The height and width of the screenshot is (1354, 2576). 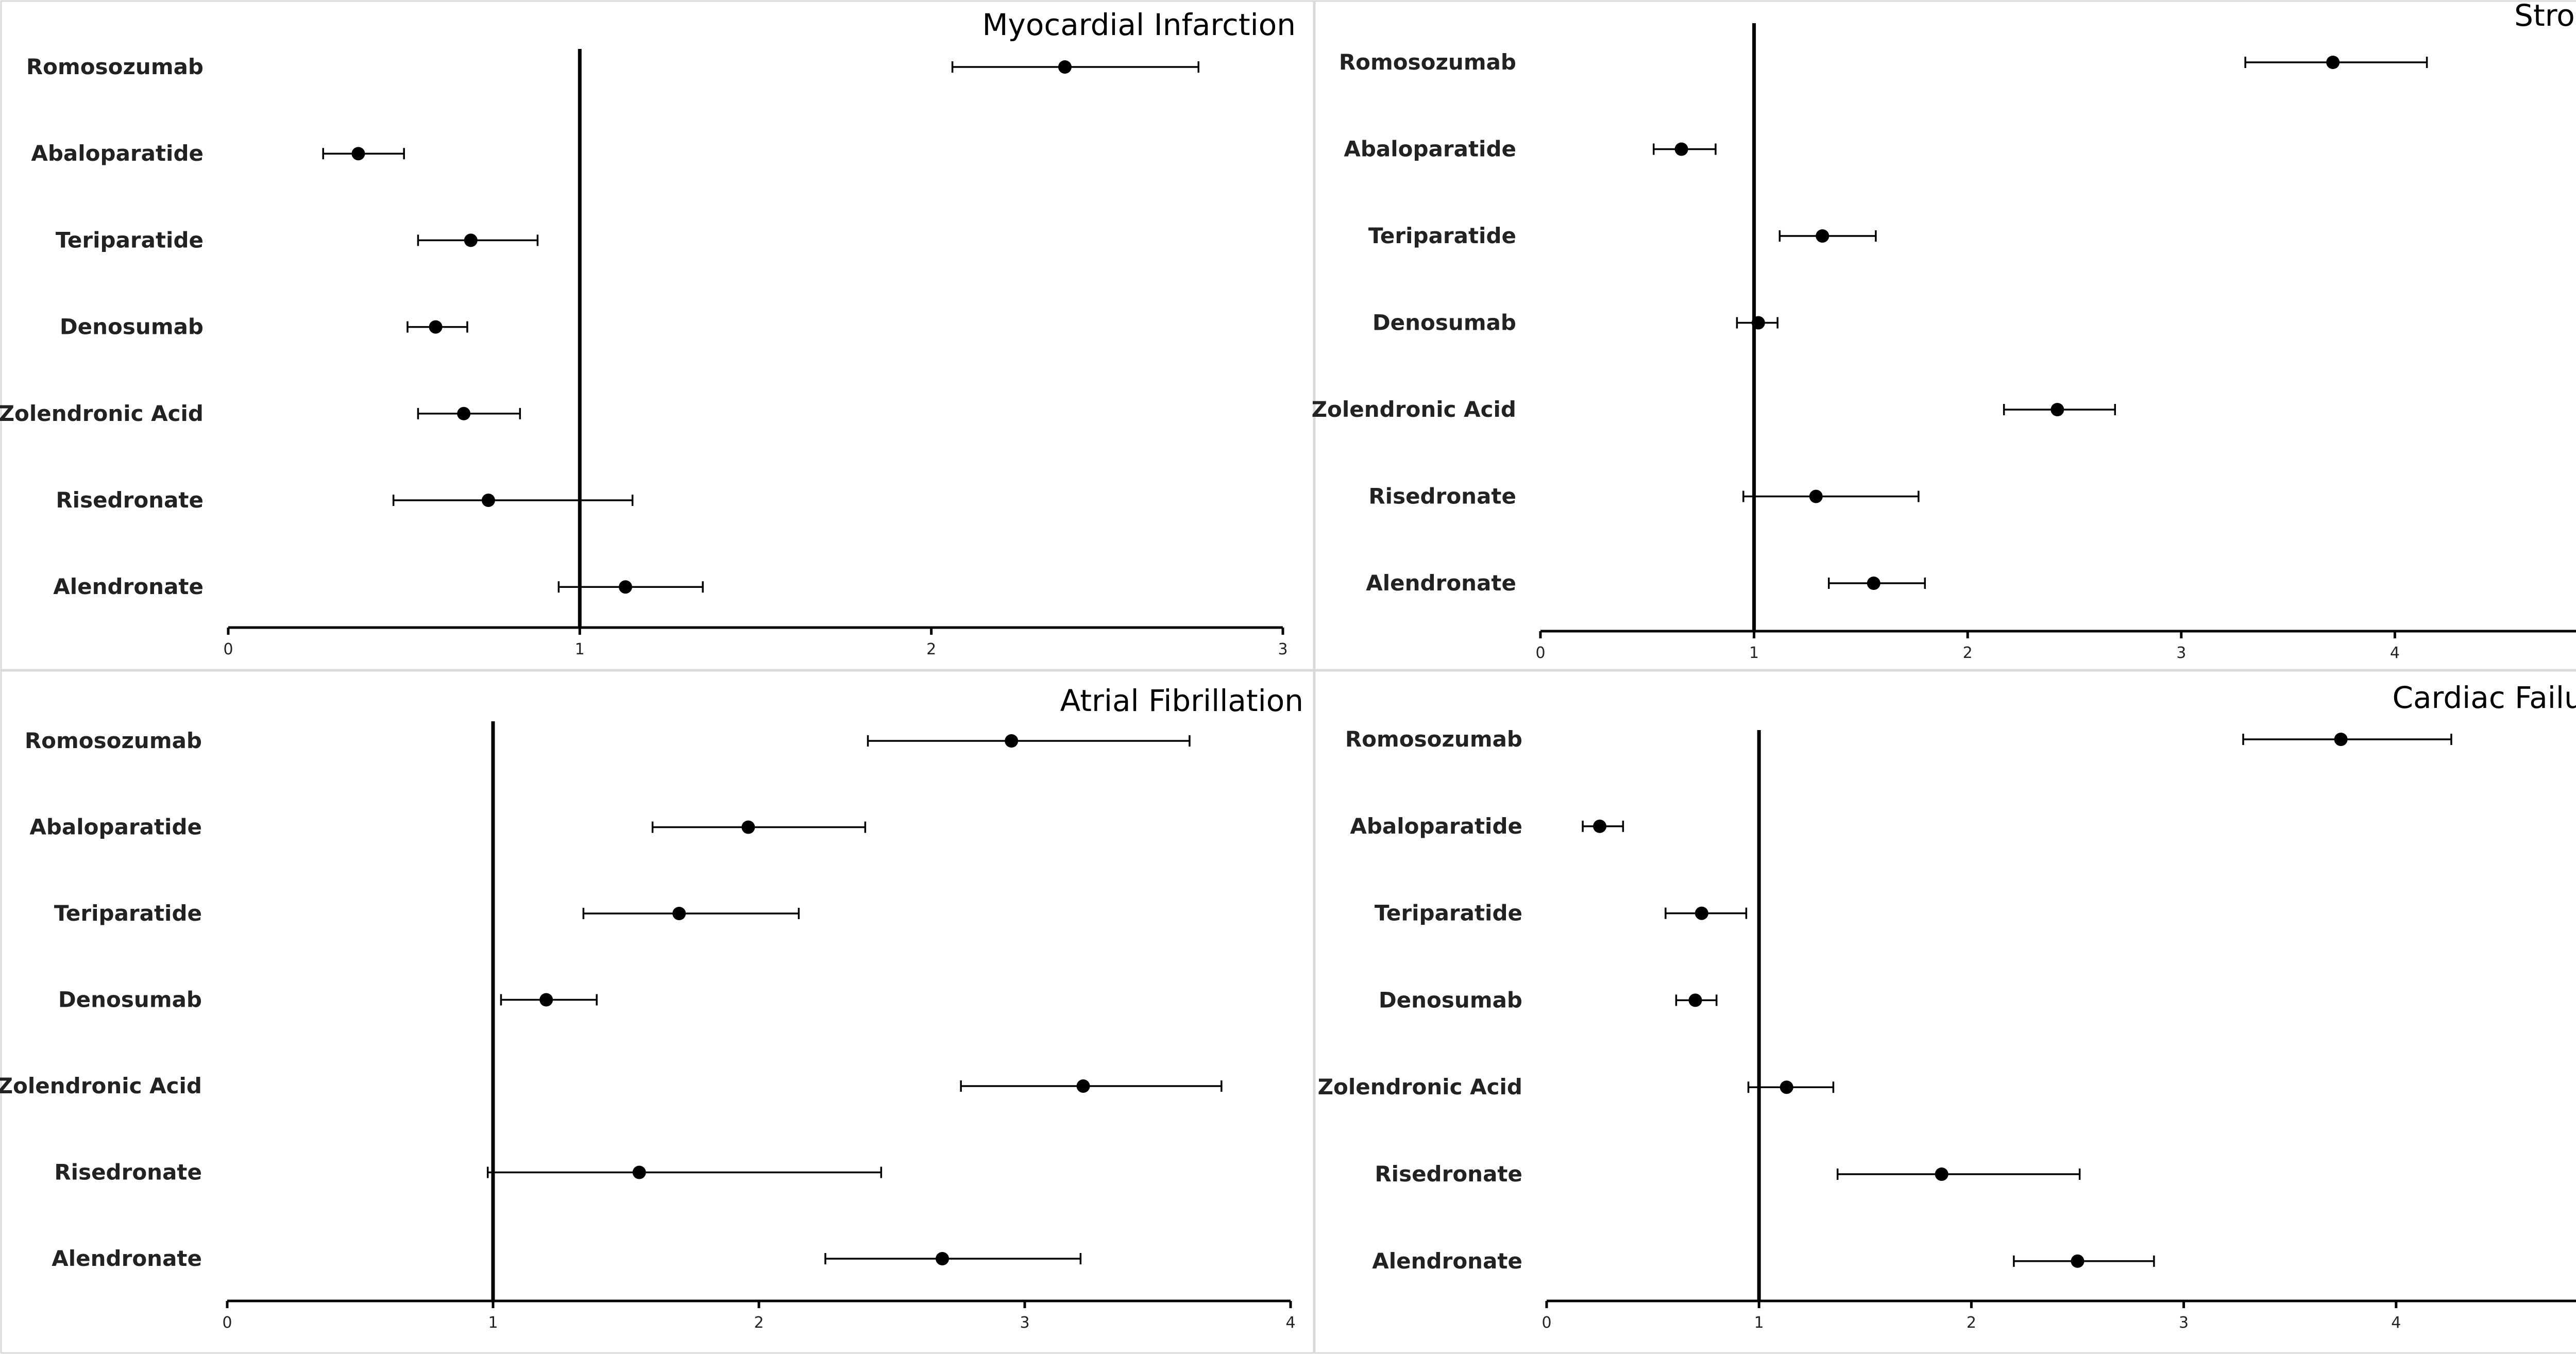 I want to click on chart-title: Myocardial Infarction, so click(x=1139, y=24).